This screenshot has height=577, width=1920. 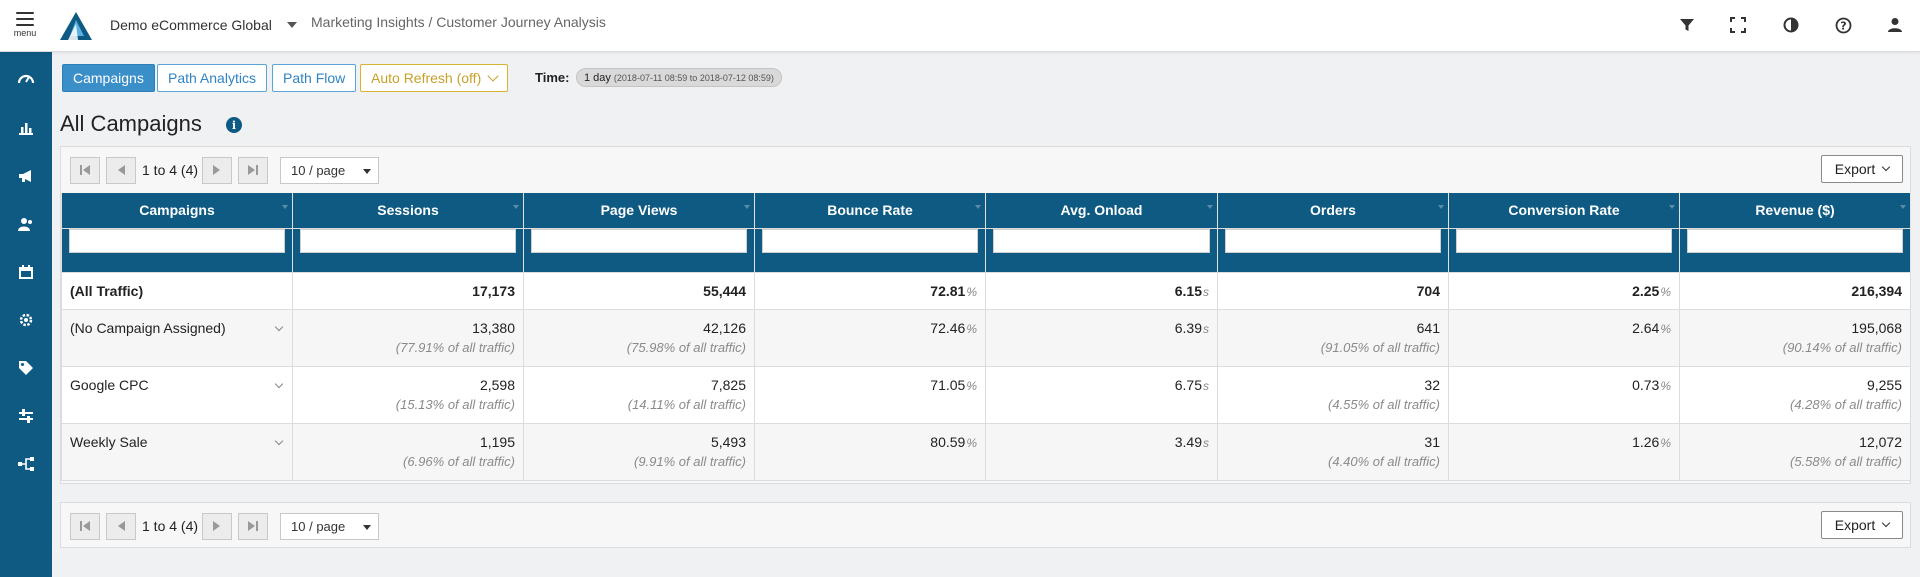 What do you see at coordinates (870, 210) in the screenshot?
I see `column-header-bounce-rate: Bounce Rate` at bounding box center [870, 210].